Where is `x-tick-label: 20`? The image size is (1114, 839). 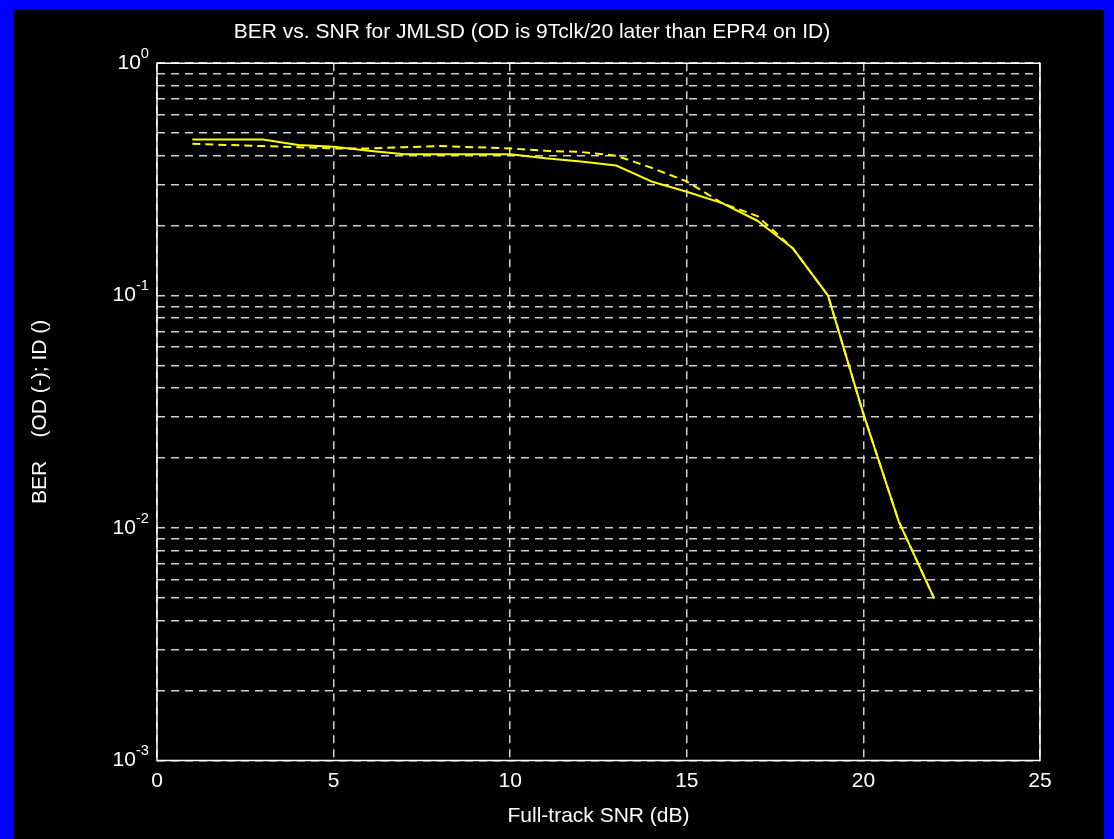 x-tick-label: 20 is located at coordinates (863, 779).